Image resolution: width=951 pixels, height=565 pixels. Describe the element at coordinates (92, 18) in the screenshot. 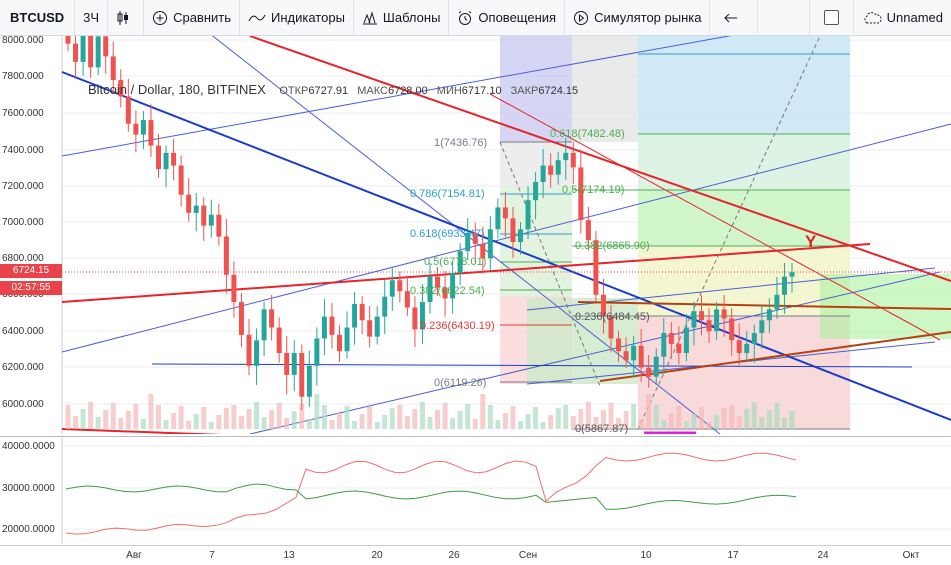

I see `interval-button: 3Ч` at that location.